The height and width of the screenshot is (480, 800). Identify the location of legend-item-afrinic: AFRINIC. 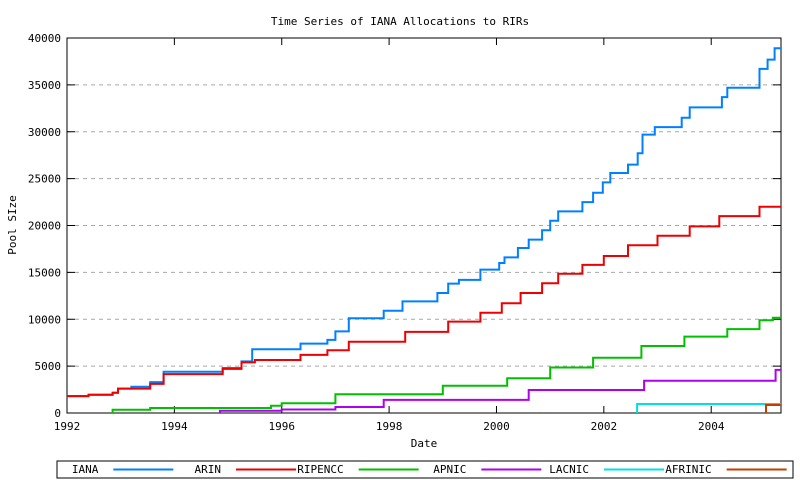
(726, 469).